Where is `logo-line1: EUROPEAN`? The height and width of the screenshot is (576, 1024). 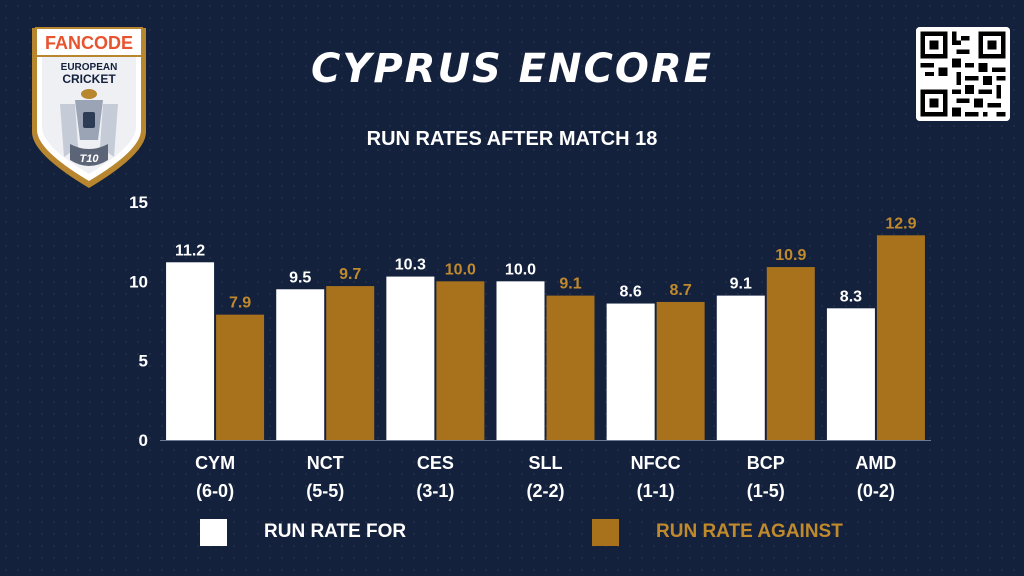
logo-line1: EUROPEAN is located at coordinates (89, 67).